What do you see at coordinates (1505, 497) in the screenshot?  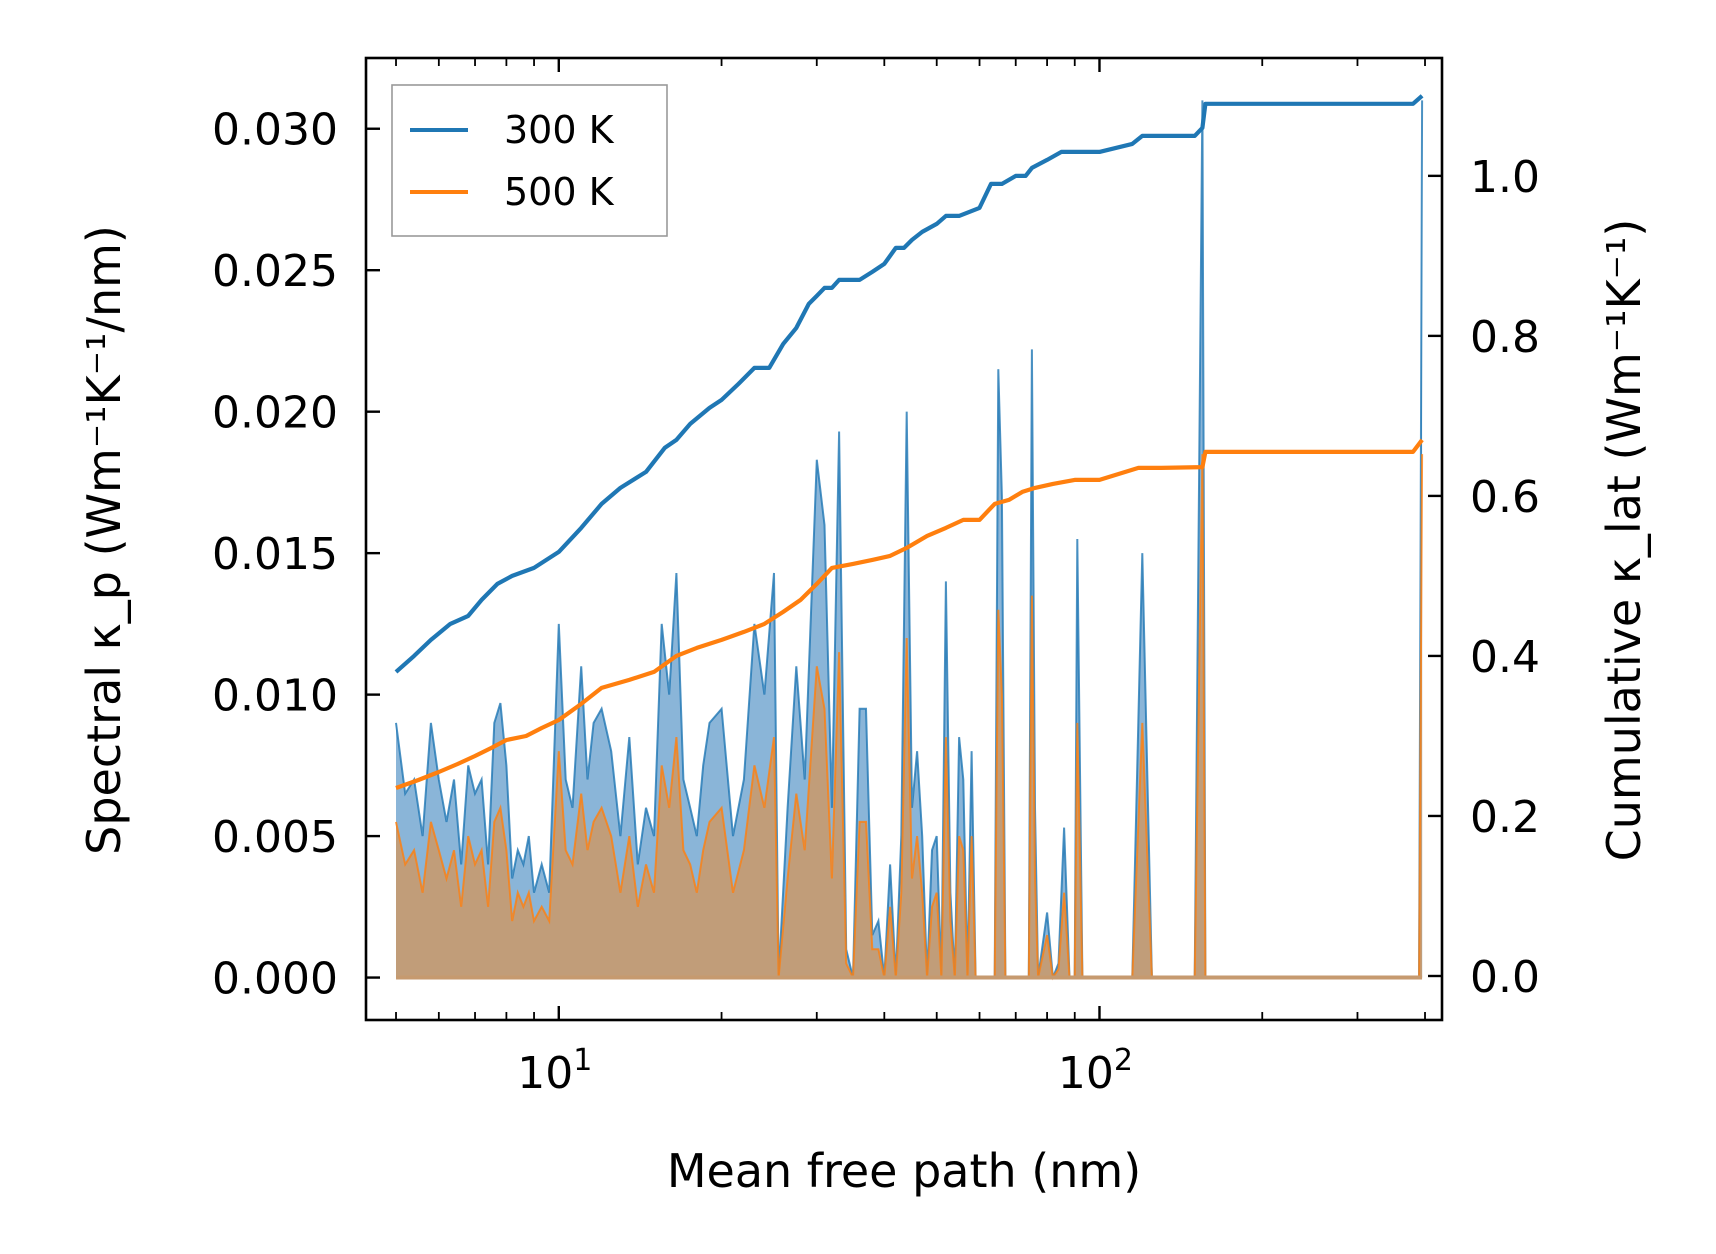 I see `y-right-tick-label: 0.6` at bounding box center [1505, 497].